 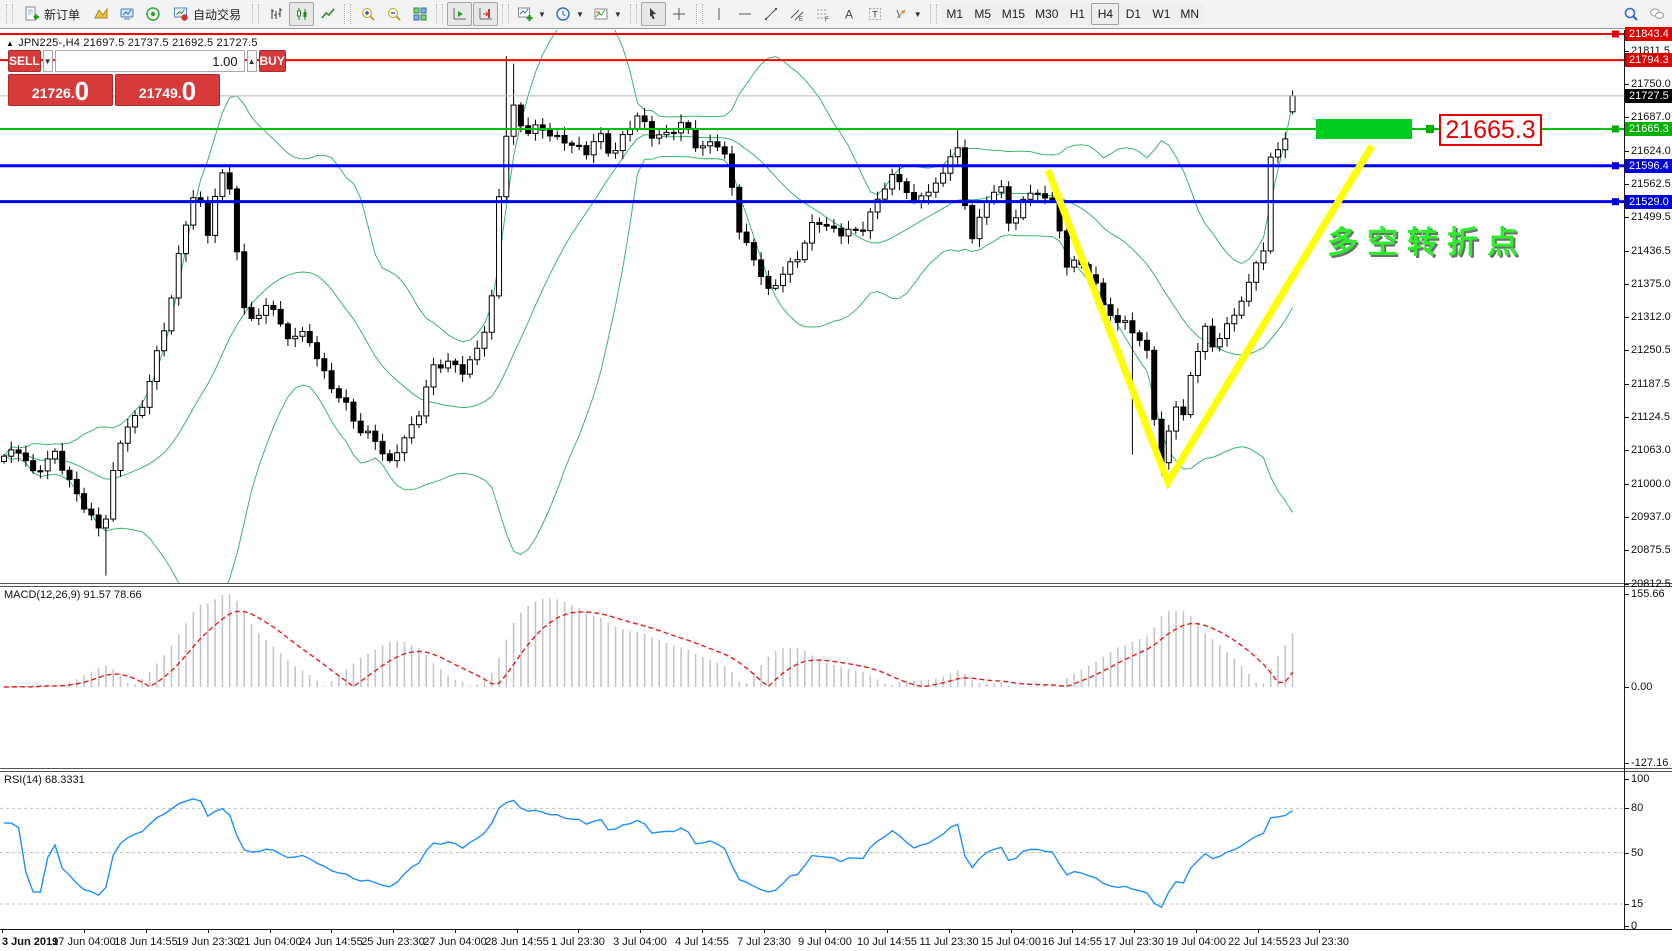 What do you see at coordinates (982, 14) in the screenshot?
I see `timeframe-M5: M5` at bounding box center [982, 14].